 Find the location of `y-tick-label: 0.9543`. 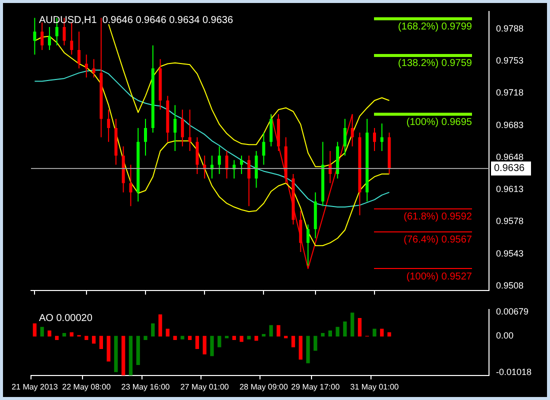

y-tick-label: 0.9543 is located at coordinates (510, 253).